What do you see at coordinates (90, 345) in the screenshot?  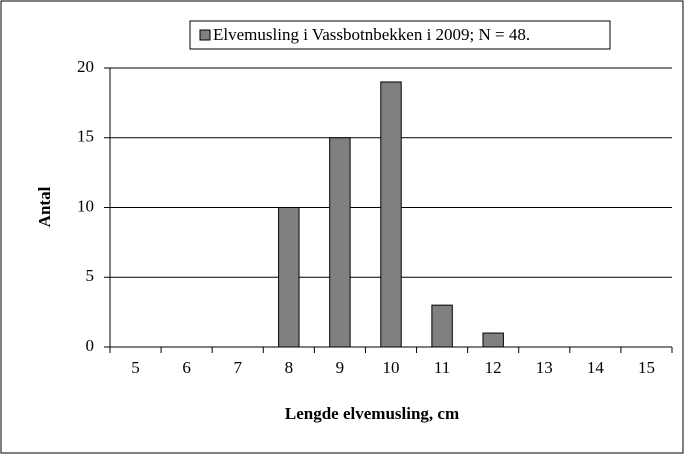 I see `y-tick-label: 0` at bounding box center [90, 345].